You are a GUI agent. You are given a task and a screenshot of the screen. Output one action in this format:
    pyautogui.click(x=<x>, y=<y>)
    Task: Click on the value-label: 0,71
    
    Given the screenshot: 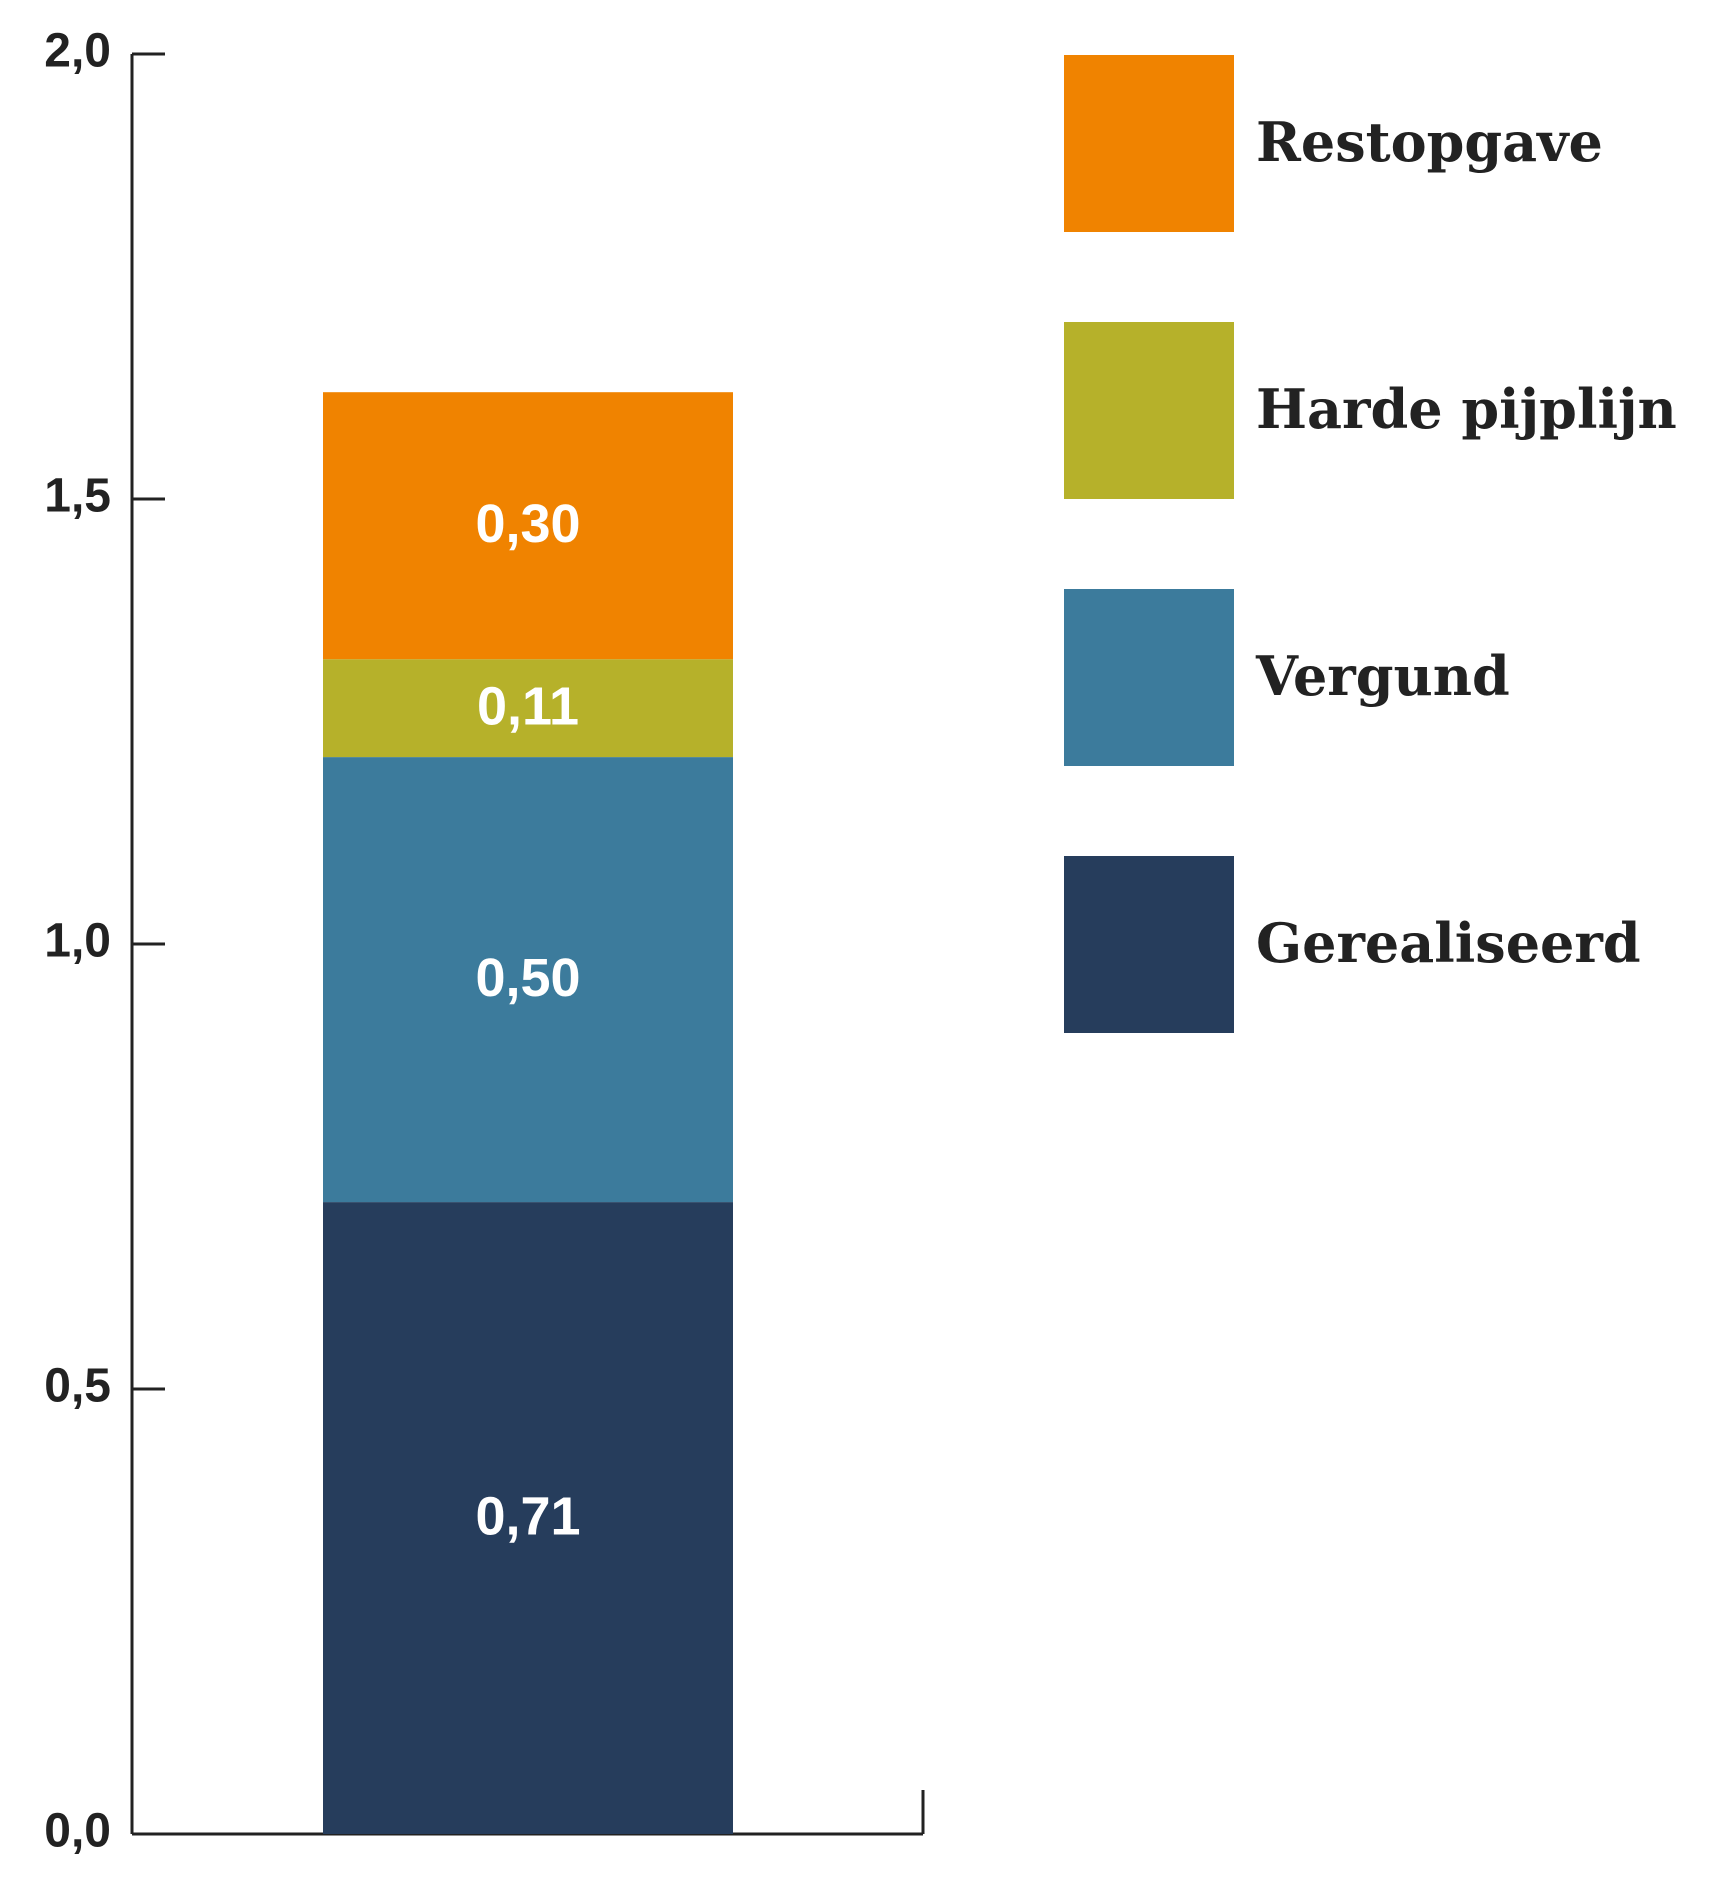 What is the action you would take?
    pyautogui.click(x=527, y=1516)
    